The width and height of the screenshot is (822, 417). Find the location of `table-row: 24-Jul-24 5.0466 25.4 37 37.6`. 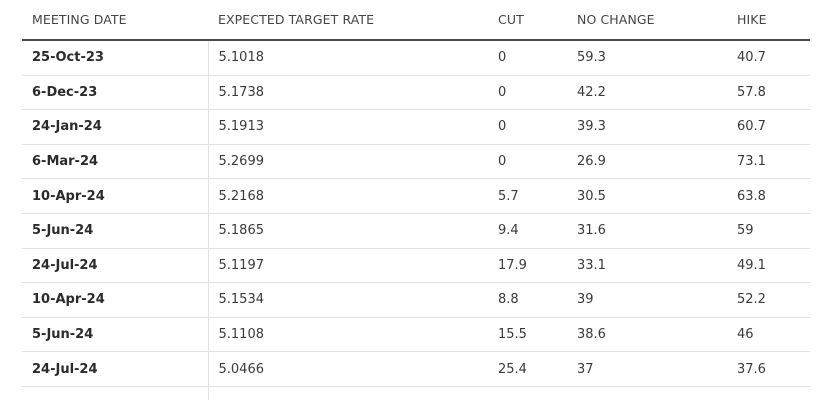

table-row: 24-Jul-24 5.0466 25.4 37 37.6 is located at coordinates (416, 369).